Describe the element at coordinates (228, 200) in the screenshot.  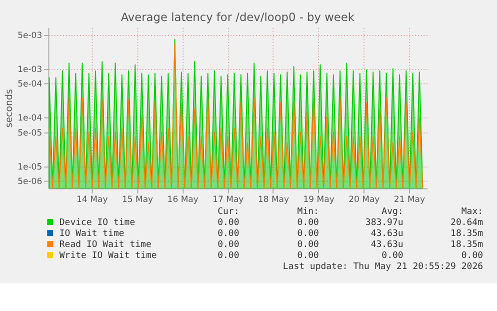
I see `x-tick-label: 17 May` at that location.